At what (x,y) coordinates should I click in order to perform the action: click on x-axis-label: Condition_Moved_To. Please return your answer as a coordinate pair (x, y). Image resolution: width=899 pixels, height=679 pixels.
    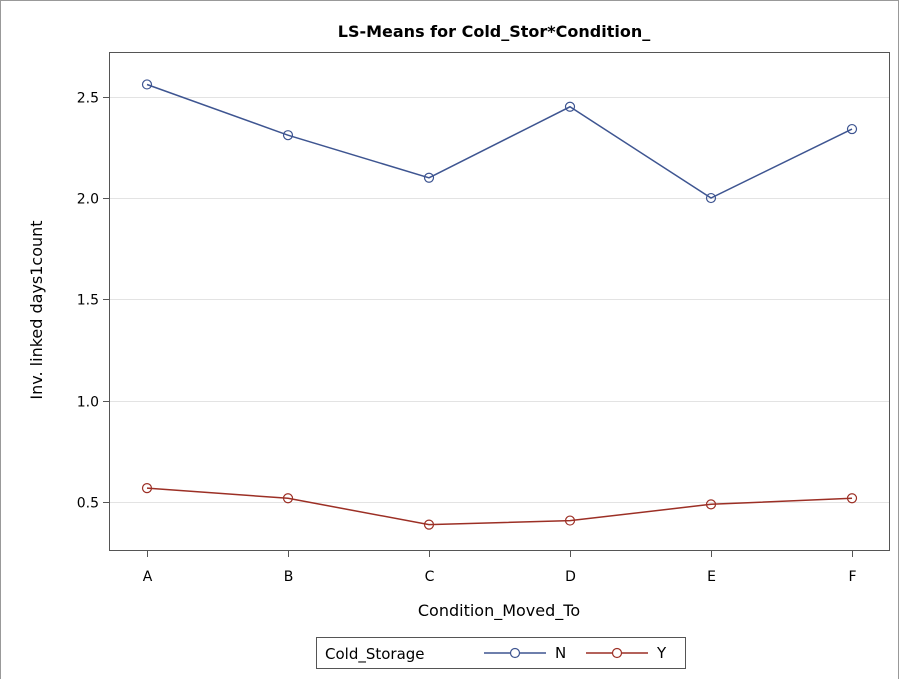
    Looking at the image, I should click on (499, 611).